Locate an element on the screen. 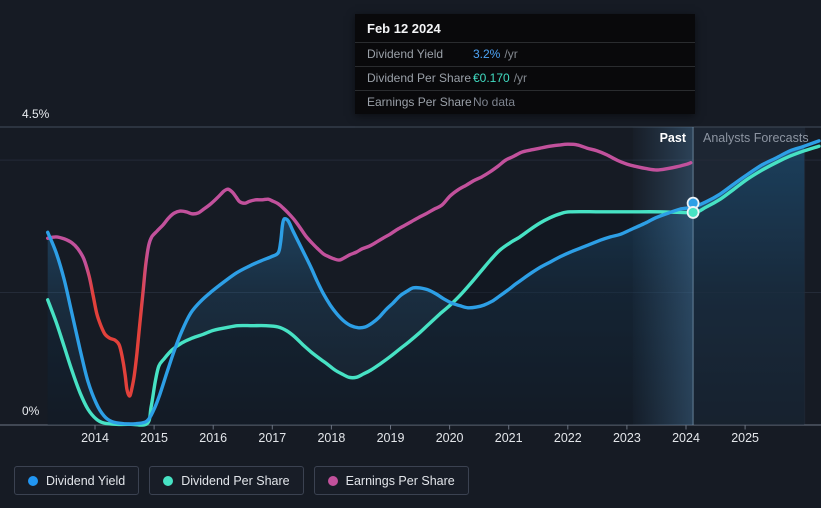  tooltip-label: Dividend Yield is located at coordinates (405, 54).